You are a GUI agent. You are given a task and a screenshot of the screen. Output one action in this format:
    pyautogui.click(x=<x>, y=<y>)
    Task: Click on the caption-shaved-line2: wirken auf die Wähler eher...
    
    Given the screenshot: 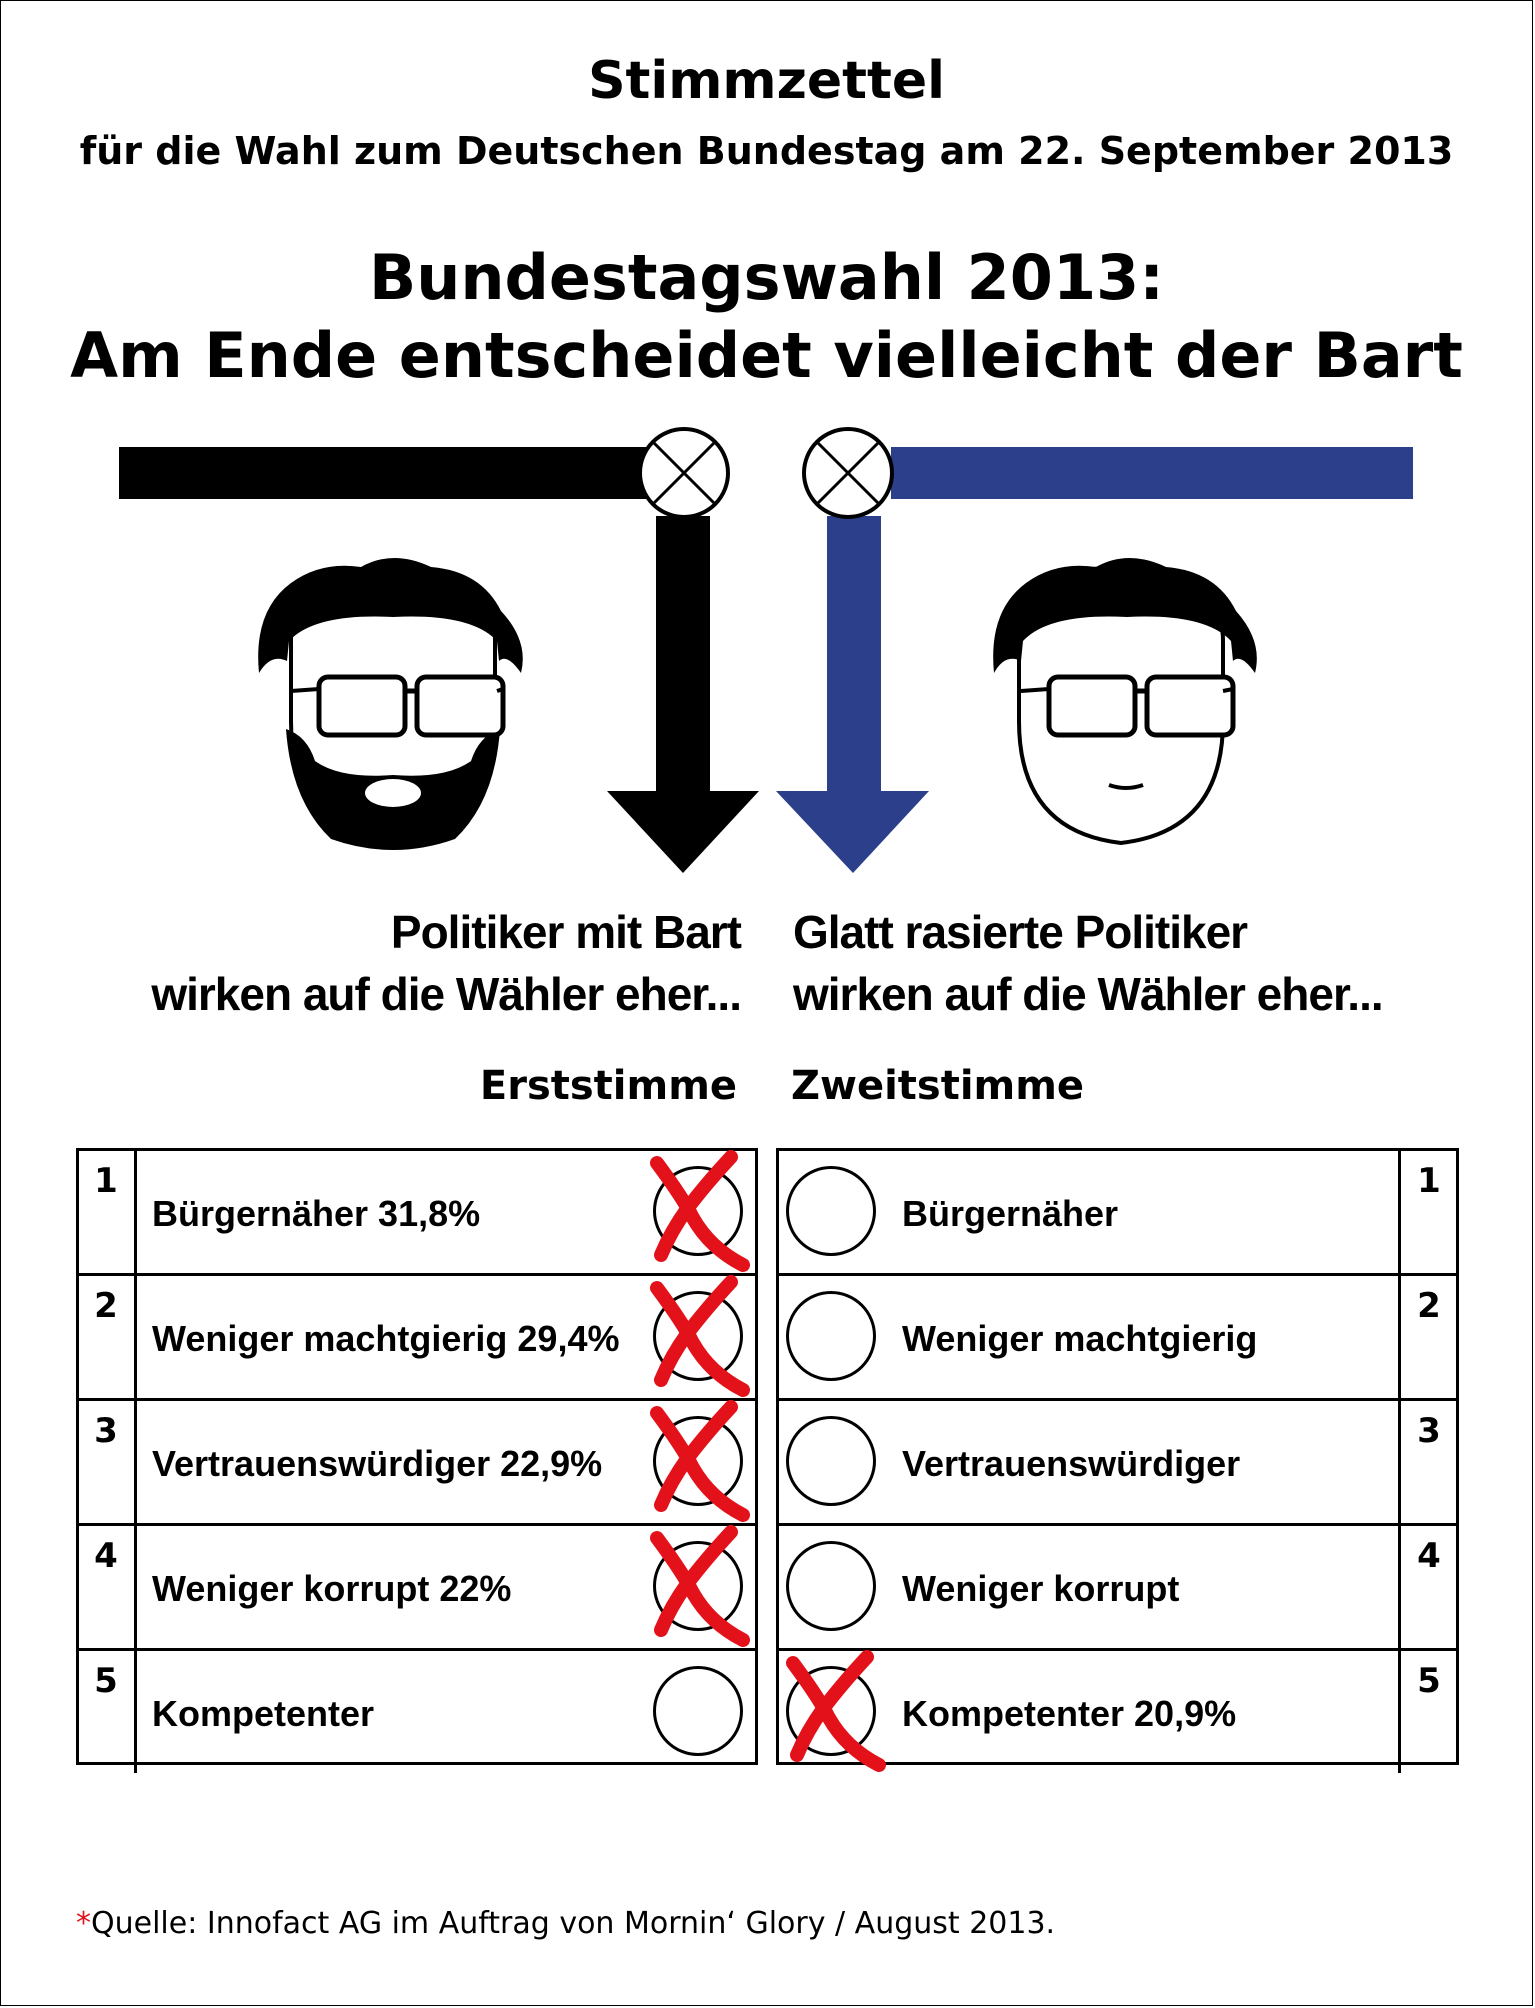 What is the action you would take?
    pyautogui.click(x=1088, y=994)
    